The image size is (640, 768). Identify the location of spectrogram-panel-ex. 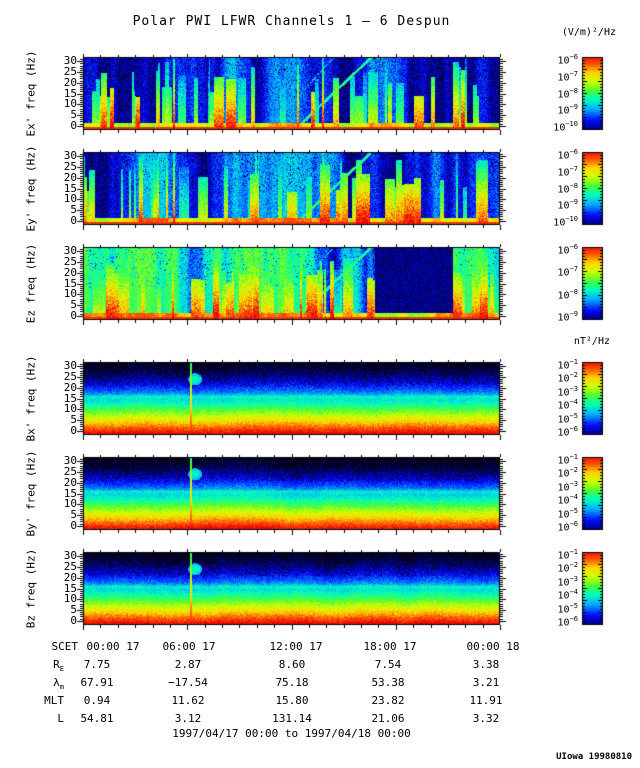
(291, 93).